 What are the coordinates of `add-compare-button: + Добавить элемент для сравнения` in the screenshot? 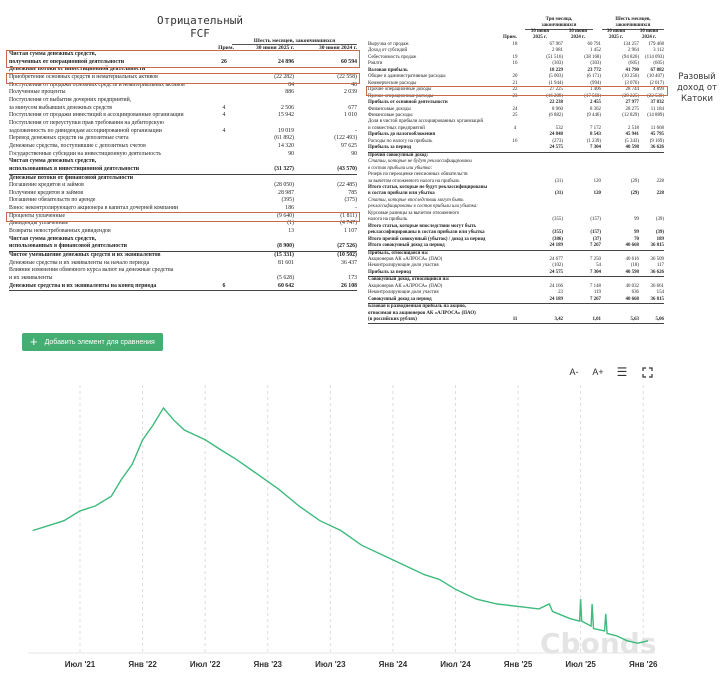 It's located at (92, 342).